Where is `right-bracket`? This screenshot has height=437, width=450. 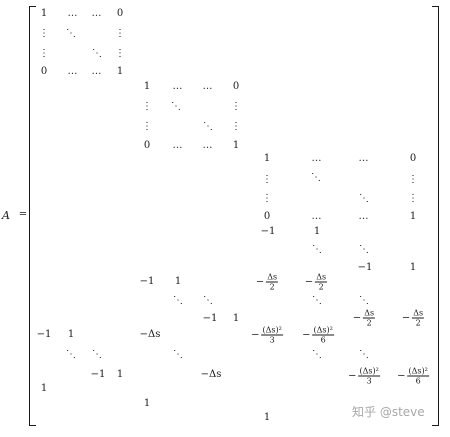
right-bracket is located at coordinates (435, 216).